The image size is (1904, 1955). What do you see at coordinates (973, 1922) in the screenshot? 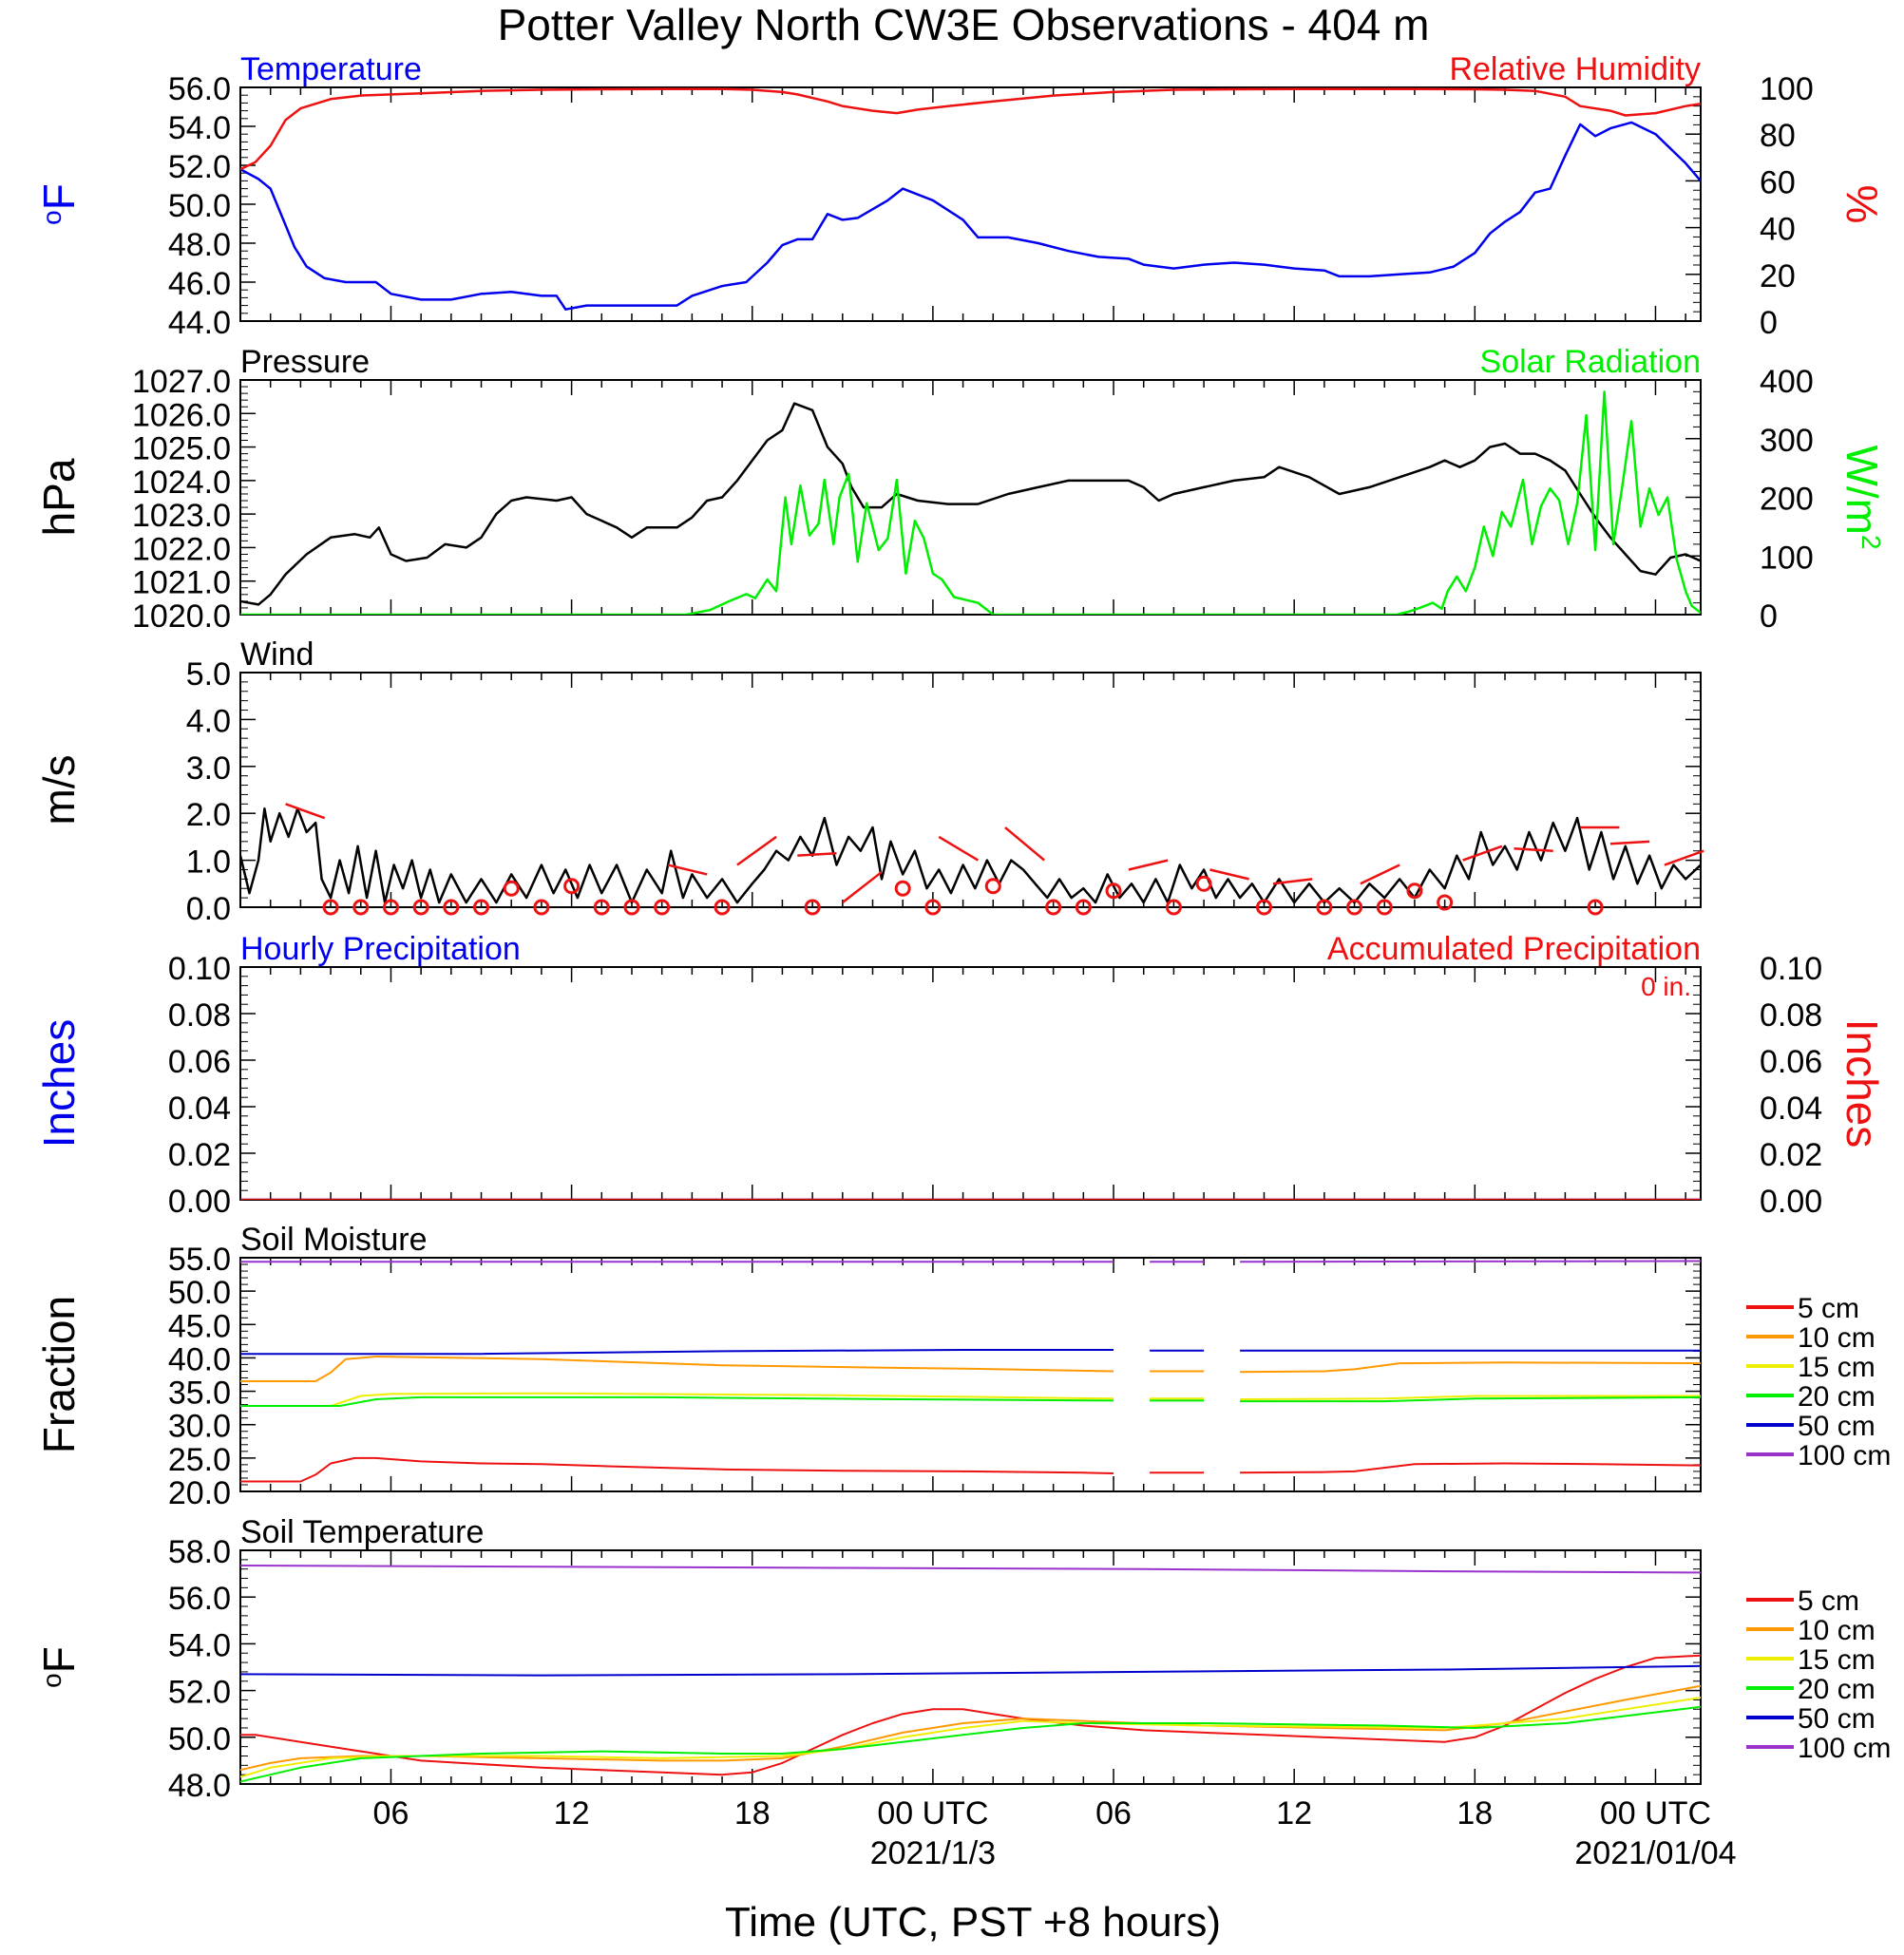
I see `x-axis-label: Time (UTC, PST +8 hours)` at bounding box center [973, 1922].